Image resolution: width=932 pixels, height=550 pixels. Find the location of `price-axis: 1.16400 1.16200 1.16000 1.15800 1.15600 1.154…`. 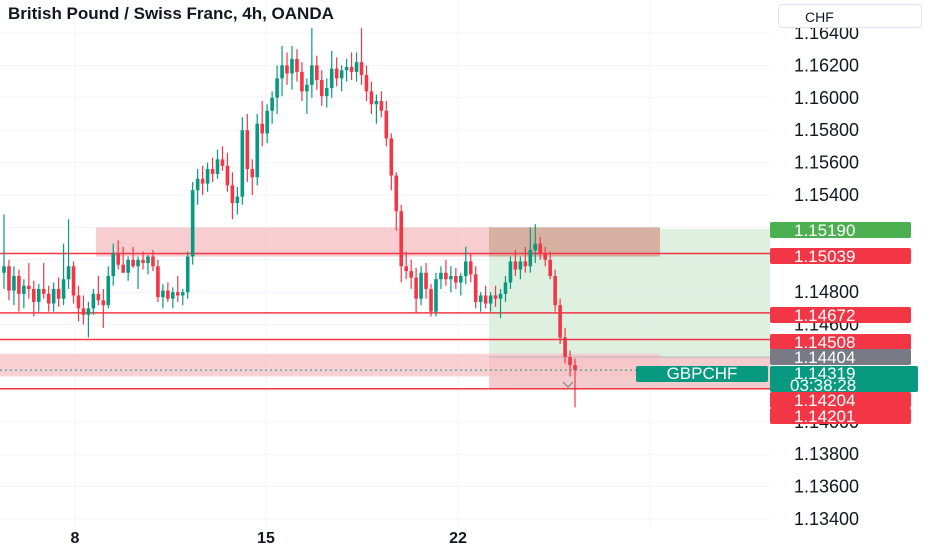

price-axis: 1.16400 1.16200 1.16000 1.15800 1.15600 1.154… is located at coordinates (826, 276).